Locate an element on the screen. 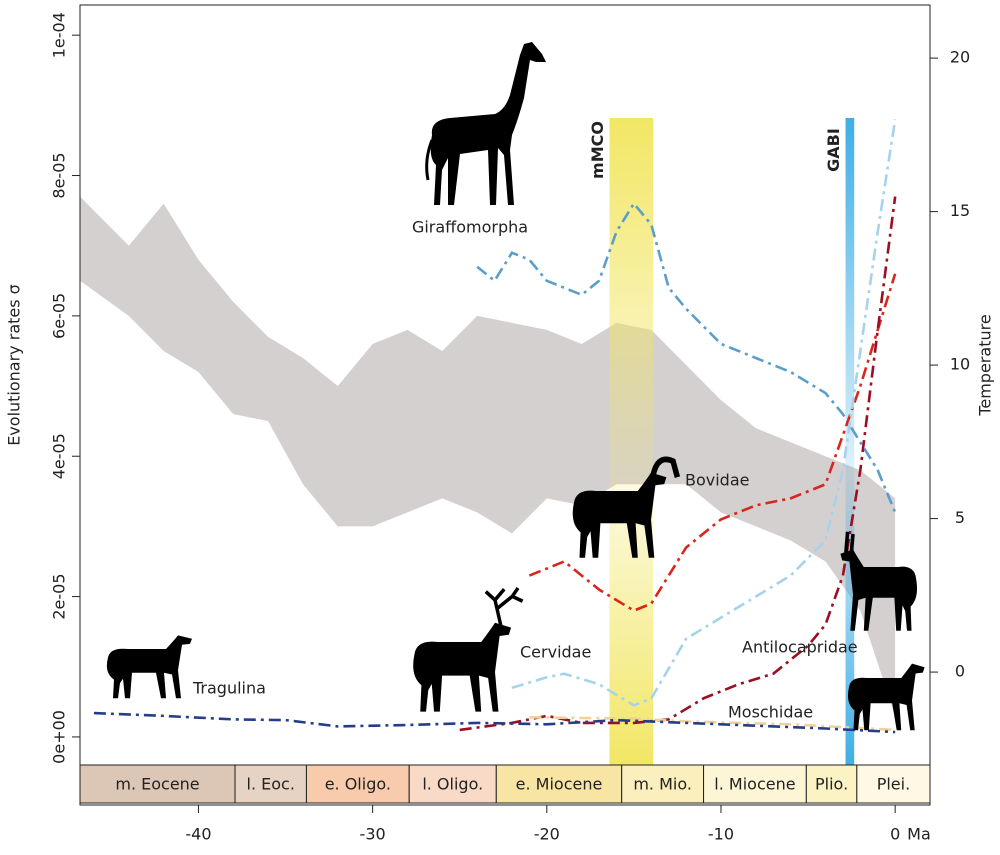 This screenshot has height=855, width=1000. epoch-label: l. Oligo. is located at coordinates (452, 784).